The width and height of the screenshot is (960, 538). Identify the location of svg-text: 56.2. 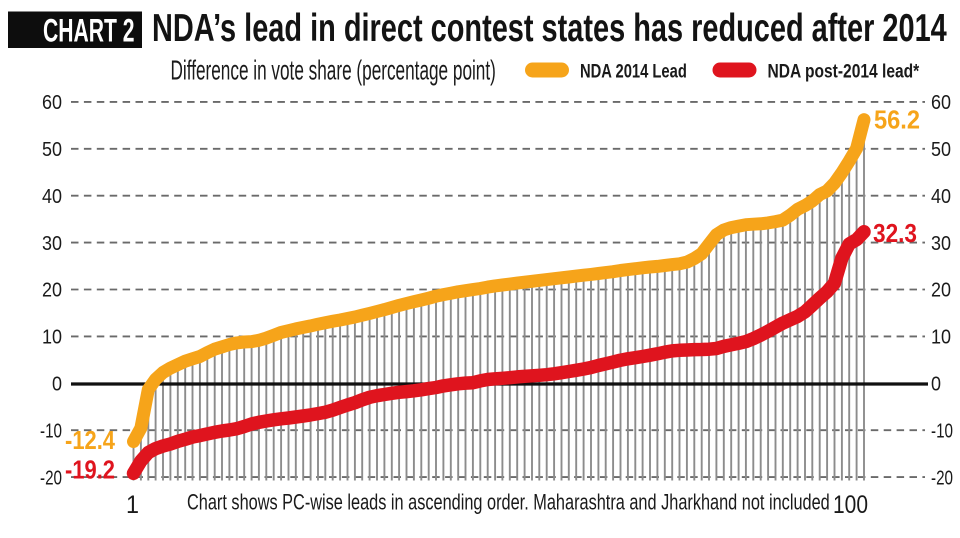
(897, 121).